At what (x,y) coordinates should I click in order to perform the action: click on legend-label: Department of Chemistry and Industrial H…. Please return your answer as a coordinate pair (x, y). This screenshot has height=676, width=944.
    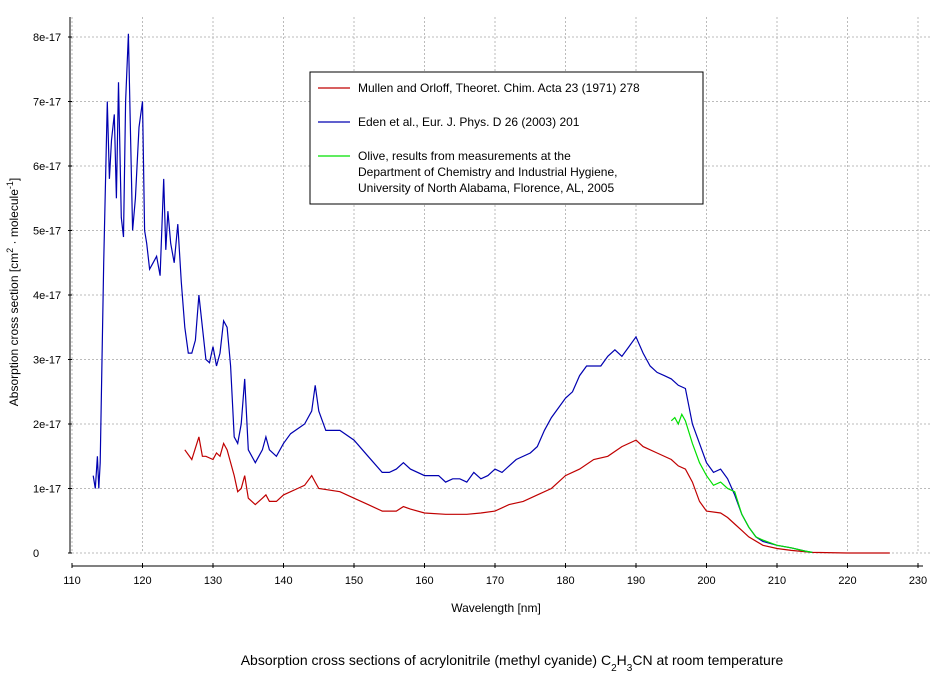
    Looking at the image, I should click on (487, 172).